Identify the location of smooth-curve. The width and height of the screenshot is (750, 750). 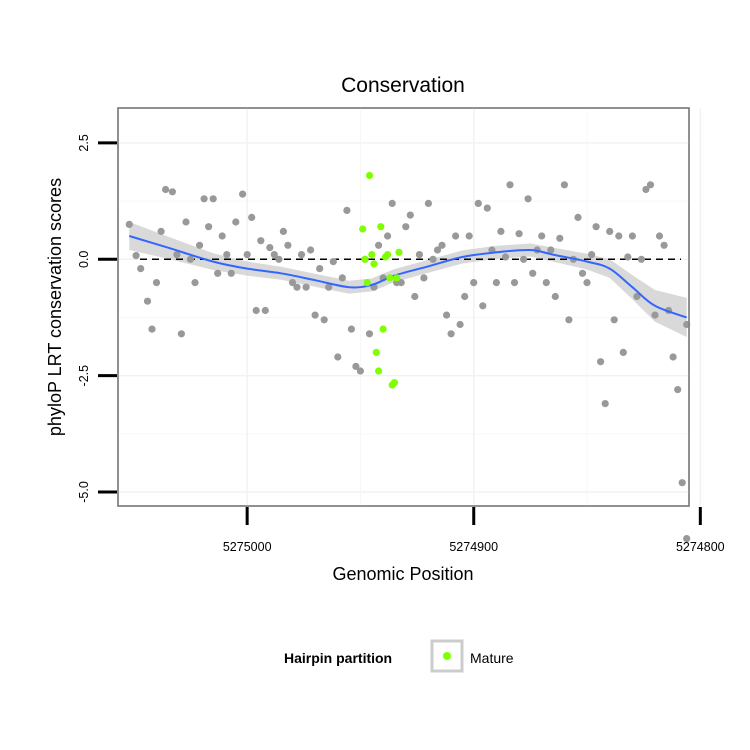
(408, 277).